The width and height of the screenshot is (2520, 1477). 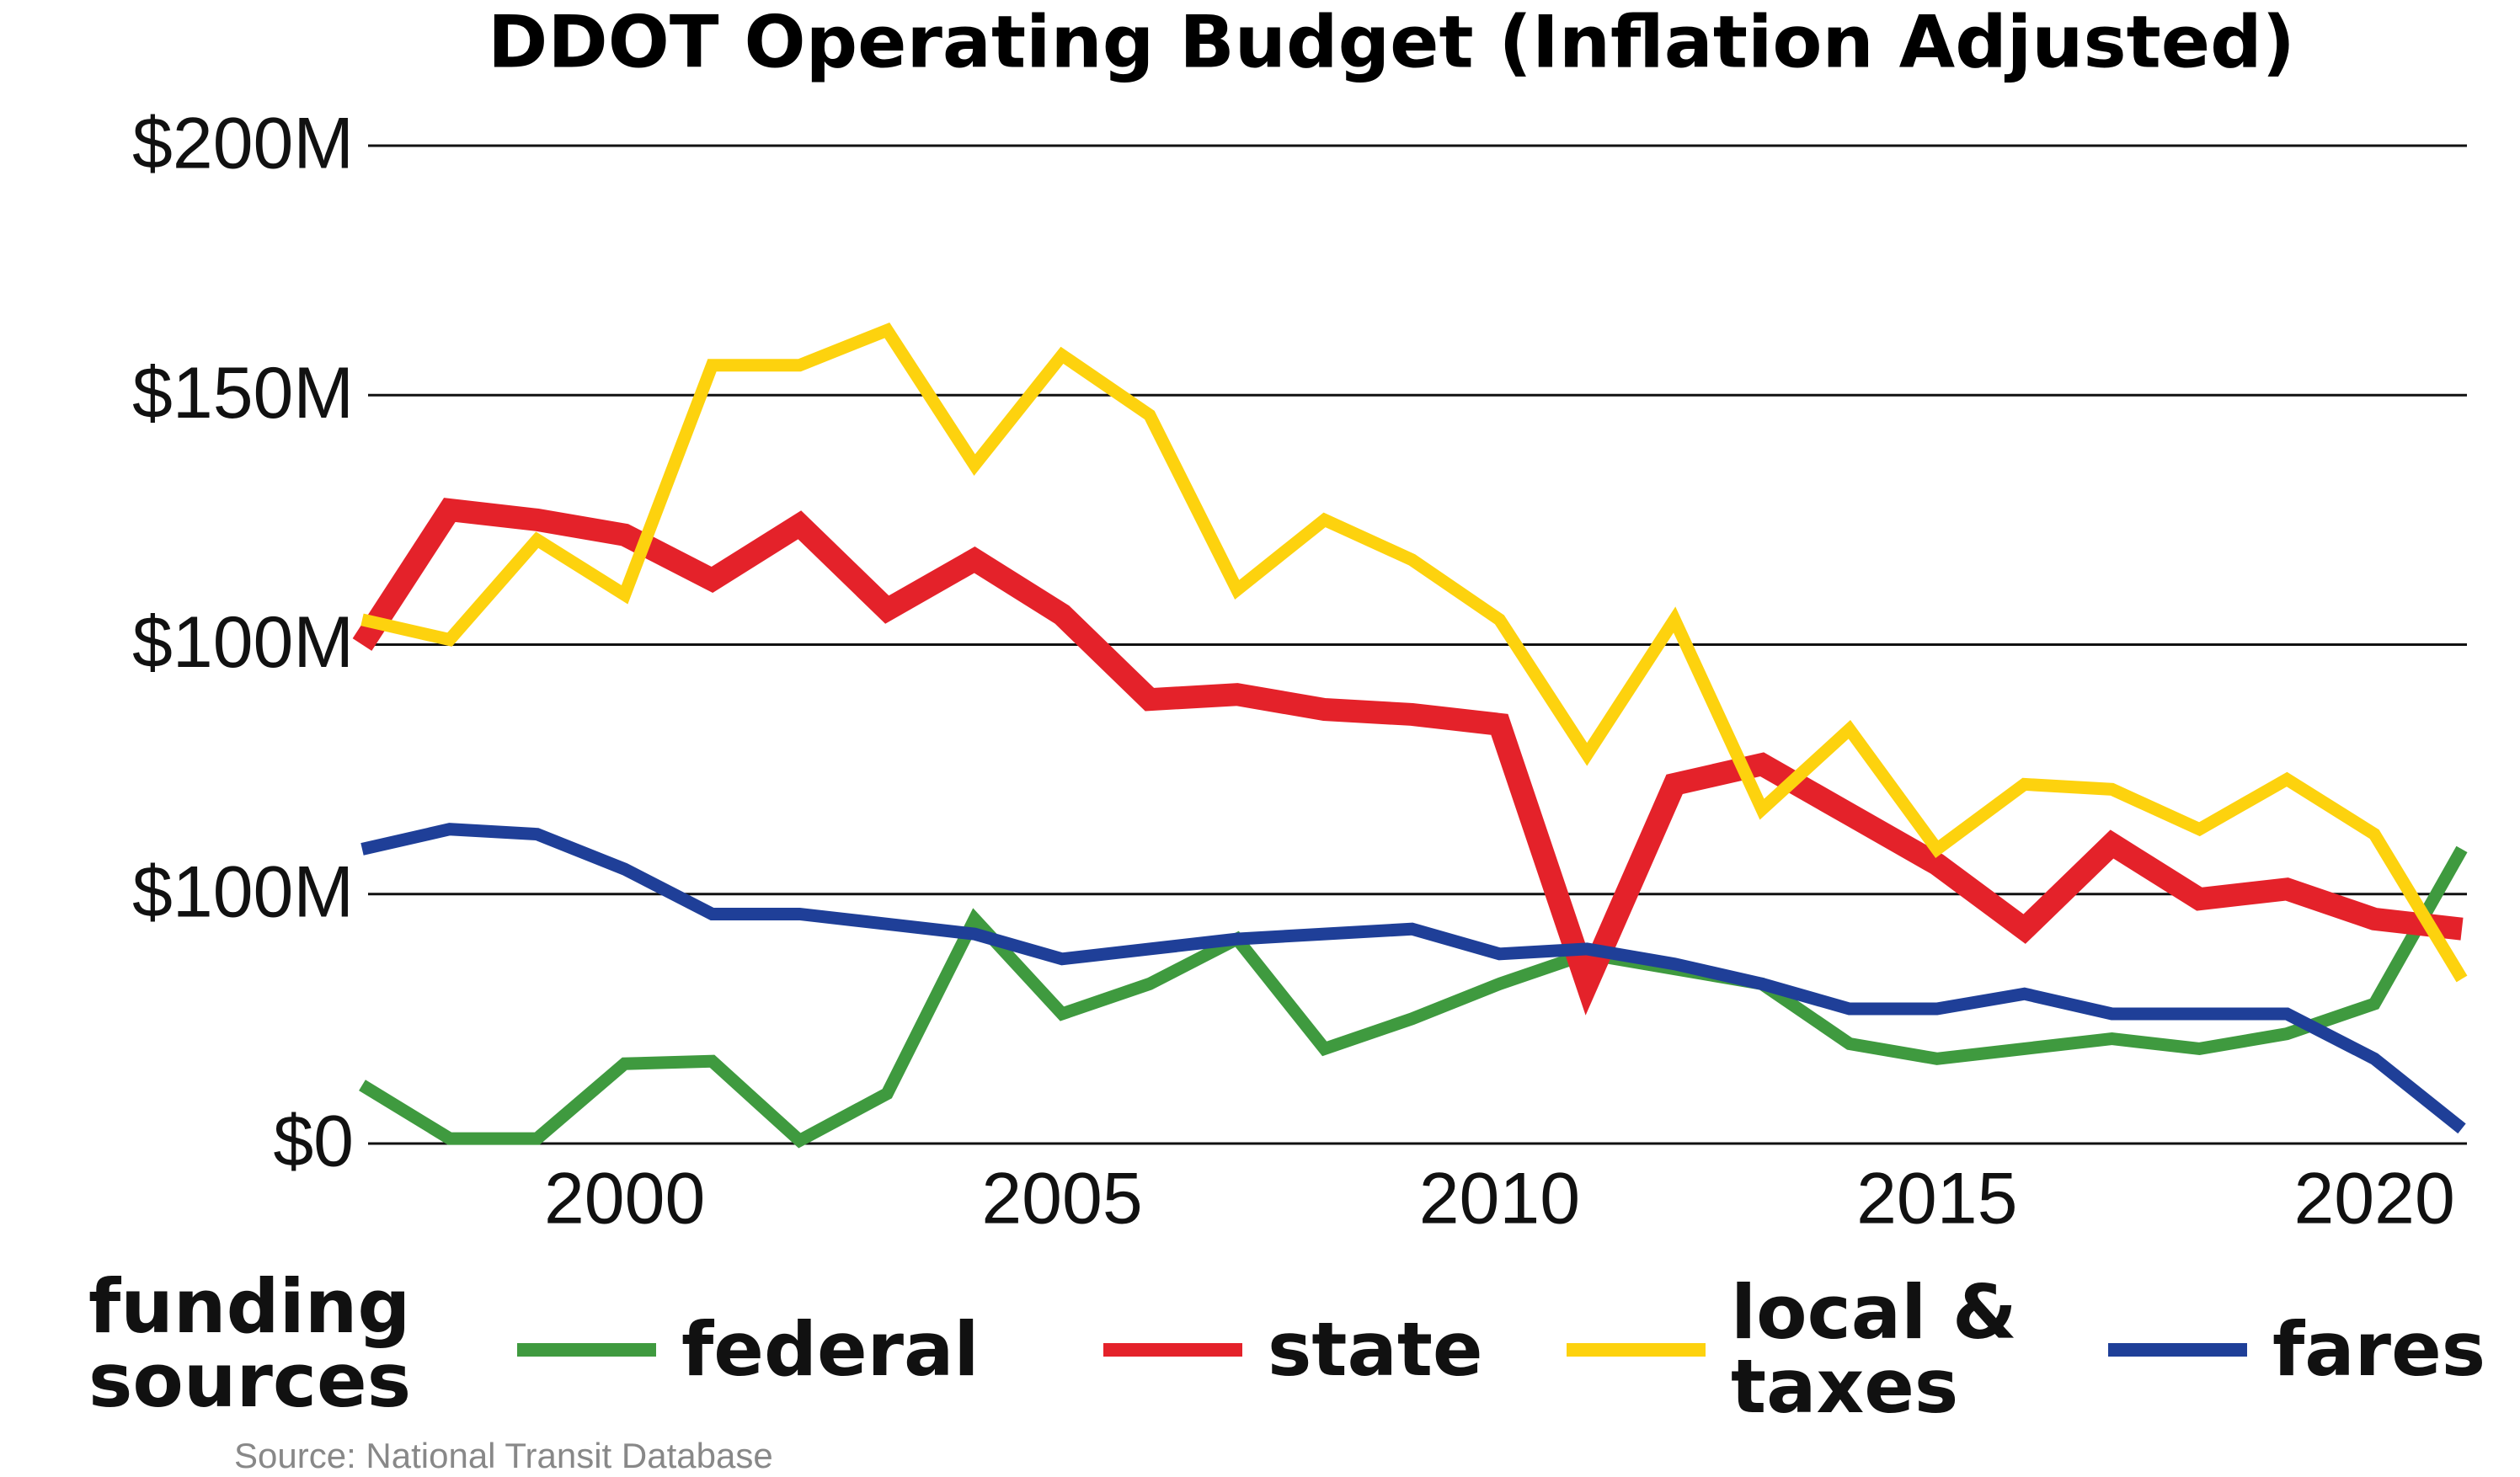 I want to click on x-tick-label: 2000, so click(x=624, y=1199).